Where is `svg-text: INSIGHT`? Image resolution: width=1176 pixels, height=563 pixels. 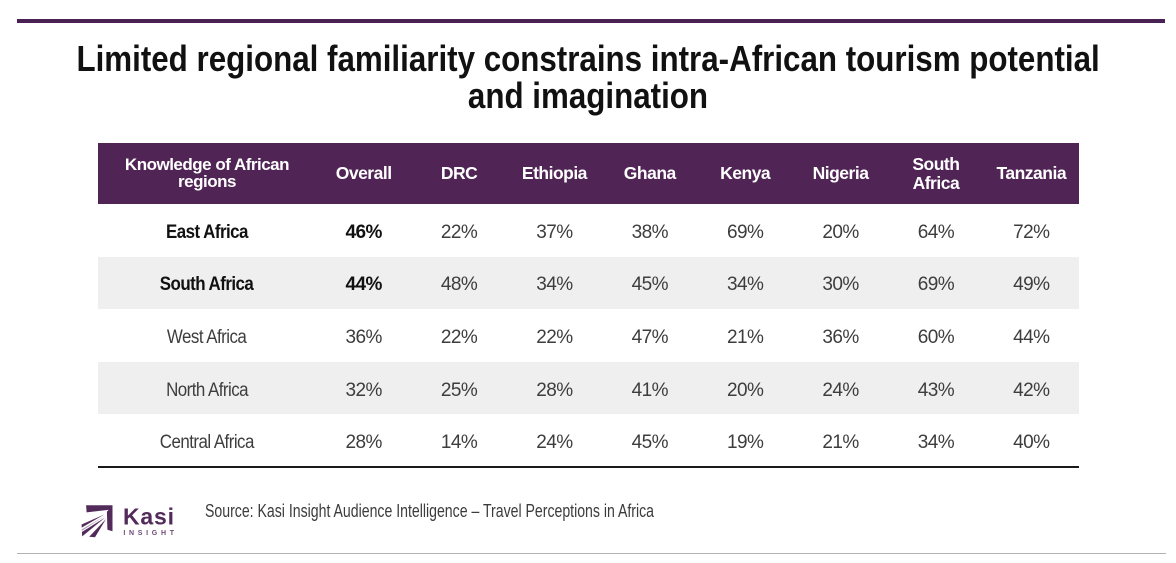 svg-text: INSIGHT is located at coordinates (150, 533).